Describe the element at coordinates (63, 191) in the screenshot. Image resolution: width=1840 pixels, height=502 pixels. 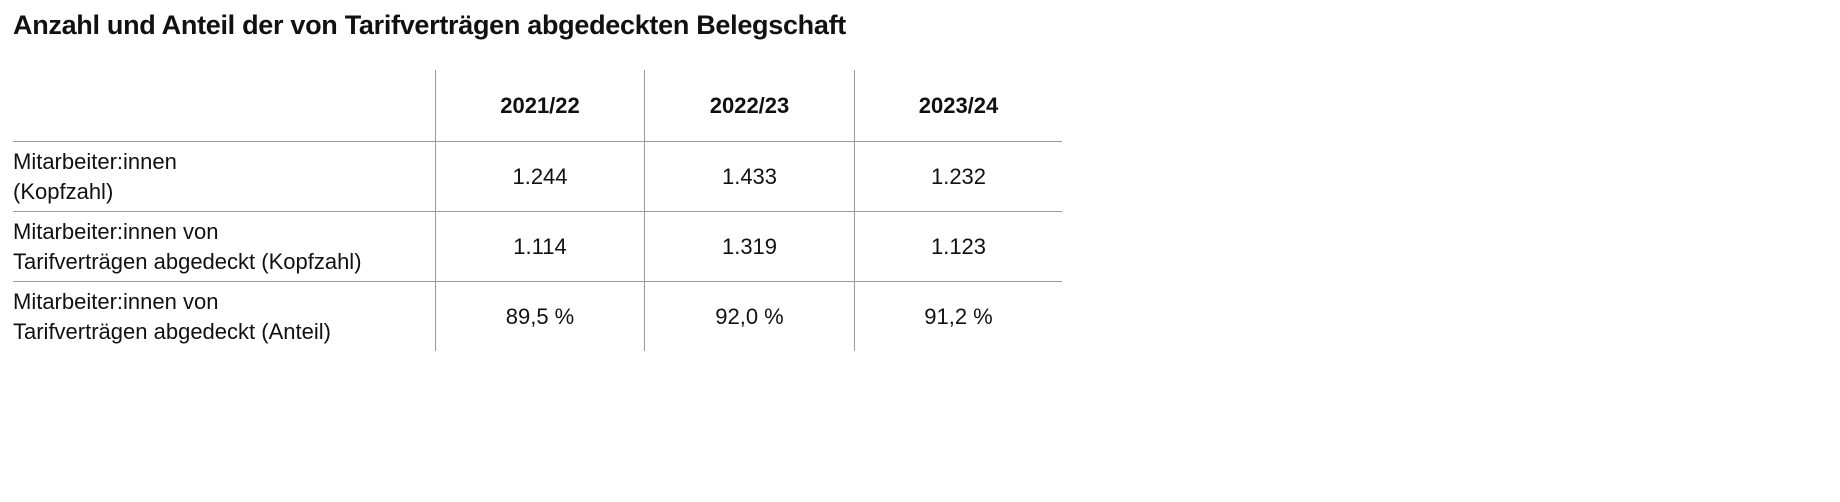
I see `row-label-line: (Kopfzahl)` at that location.